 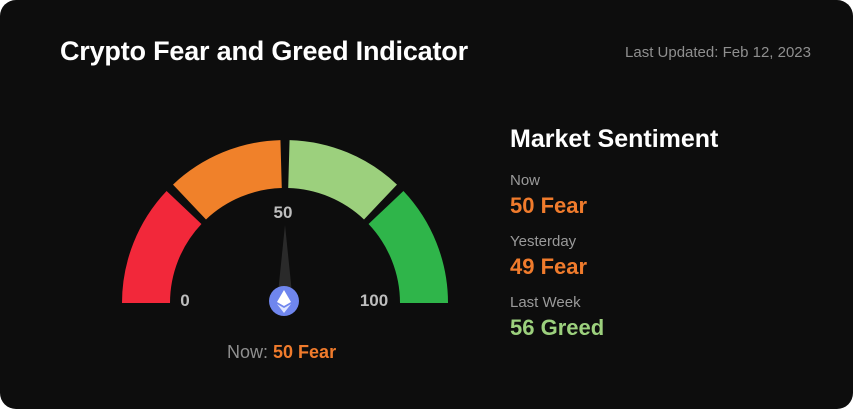 I want to click on gauge-segment-extreme-fear, so click(x=162, y=247).